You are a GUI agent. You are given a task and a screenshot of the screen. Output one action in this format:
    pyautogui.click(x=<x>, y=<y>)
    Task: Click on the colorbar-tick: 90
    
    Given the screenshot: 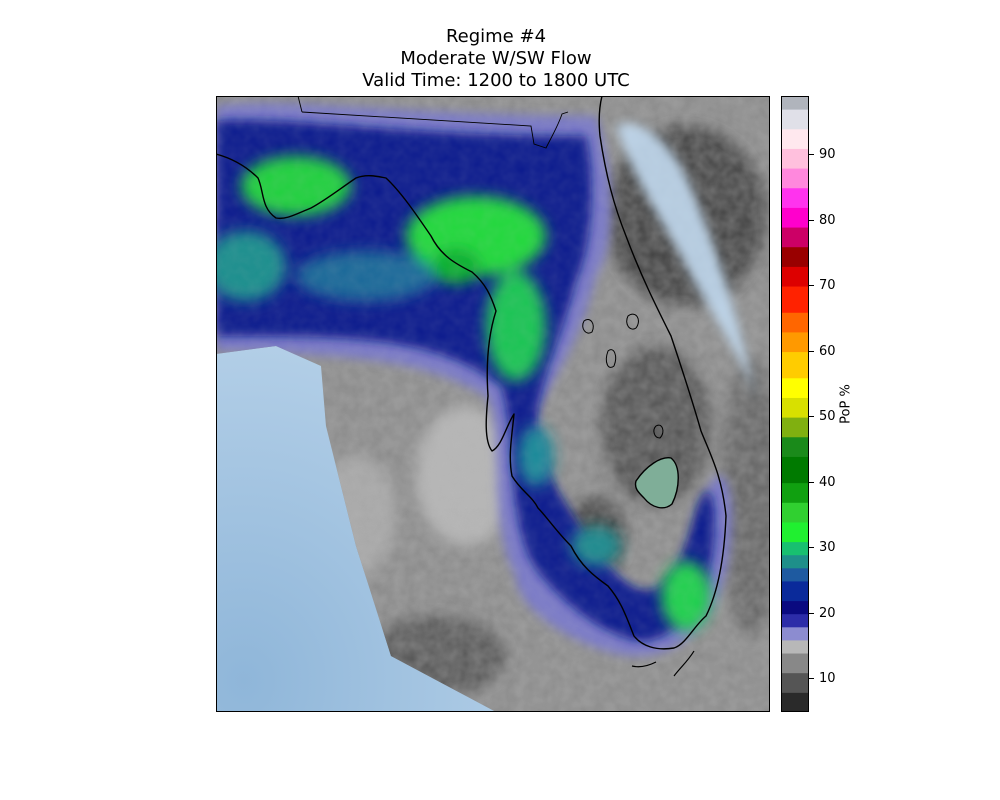 What is the action you would take?
    pyautogui.click(x=829, y=155)
    